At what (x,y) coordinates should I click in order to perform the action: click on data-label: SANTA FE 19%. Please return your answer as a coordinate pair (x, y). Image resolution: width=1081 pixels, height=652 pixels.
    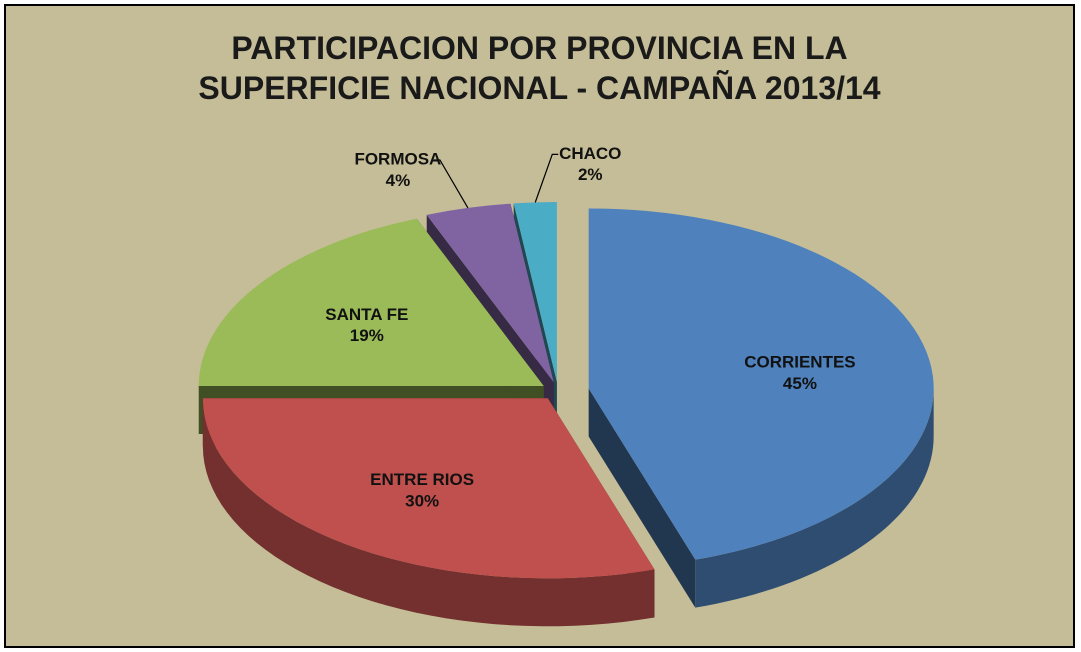
    Looking at the image, I should click on (366, 325).